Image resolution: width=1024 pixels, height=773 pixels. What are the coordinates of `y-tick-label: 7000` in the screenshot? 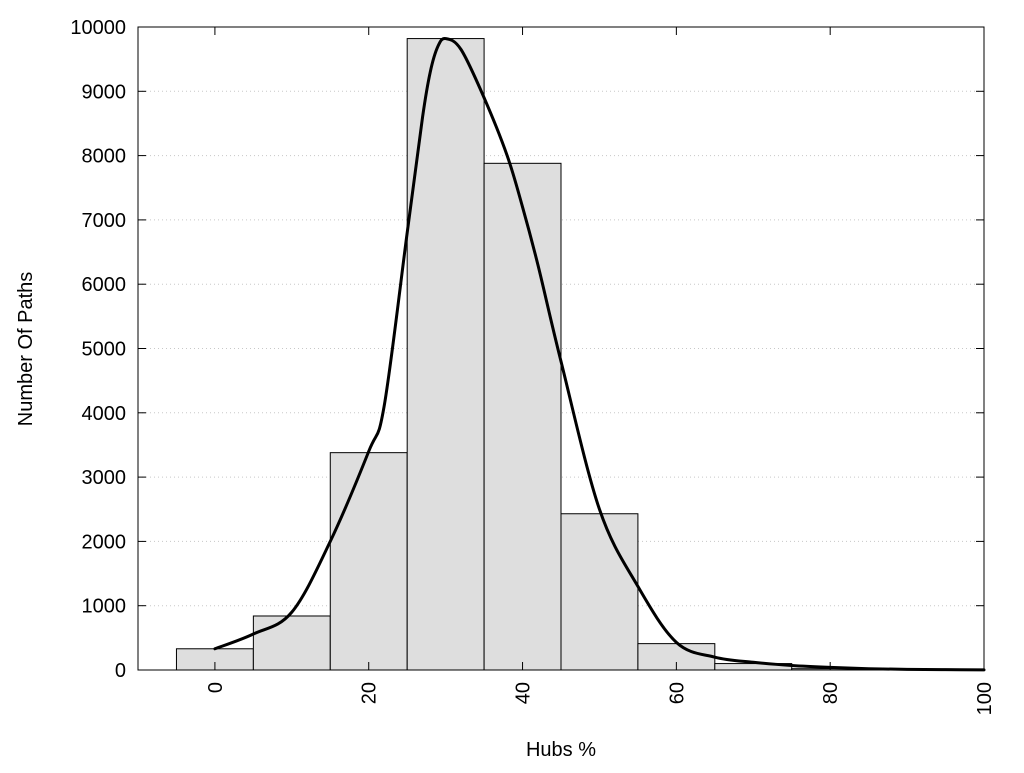 It's located at (104, 221).